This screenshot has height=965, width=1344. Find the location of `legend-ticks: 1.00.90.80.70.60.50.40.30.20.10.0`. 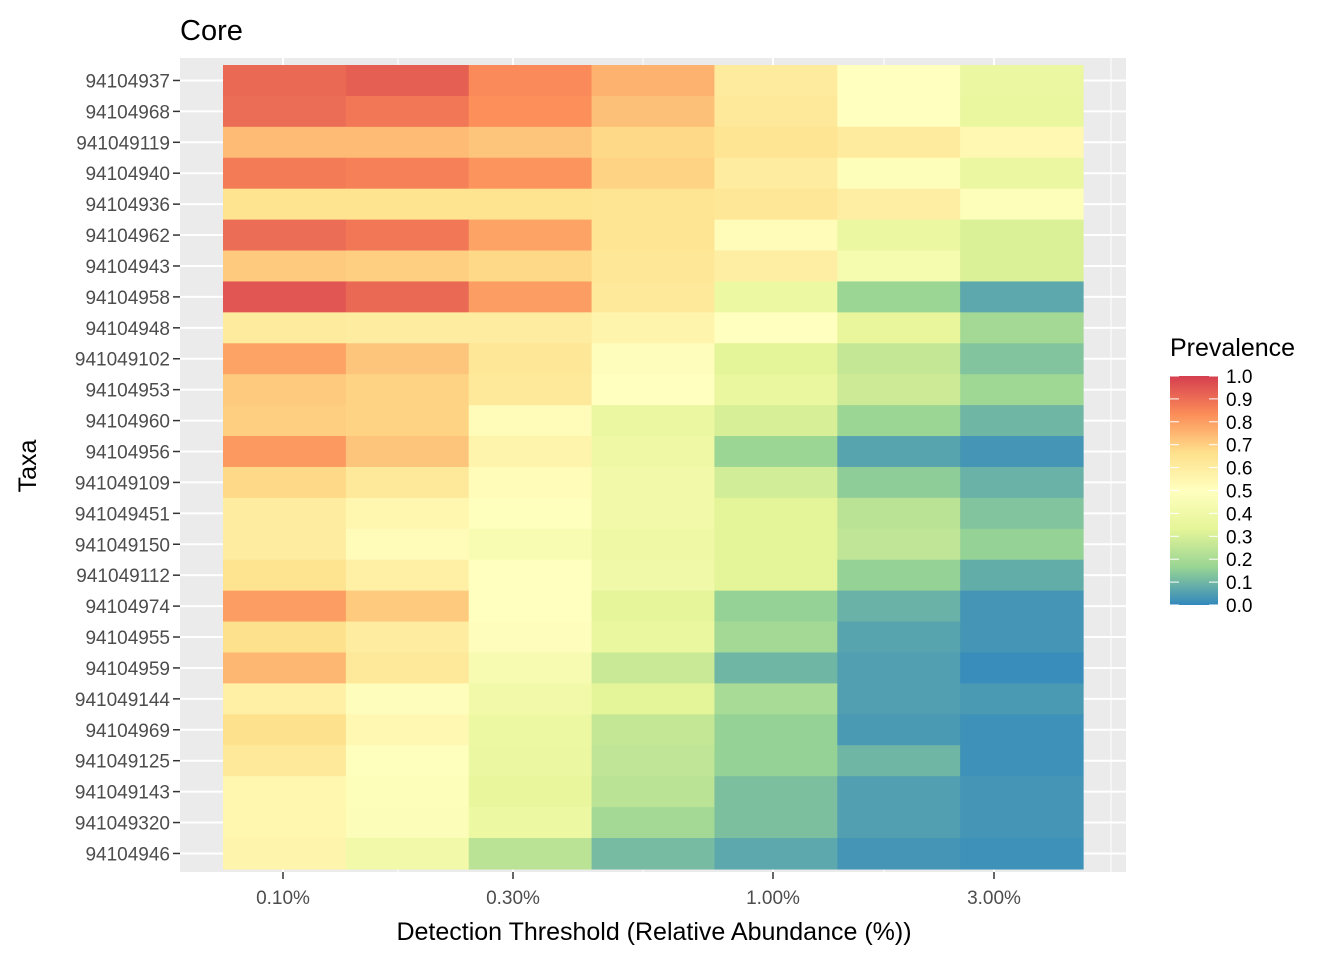

legend-ticks: 1.00.90.80.70.60.50.40.30.20.10.0 is located at coordinates (1211, 492).